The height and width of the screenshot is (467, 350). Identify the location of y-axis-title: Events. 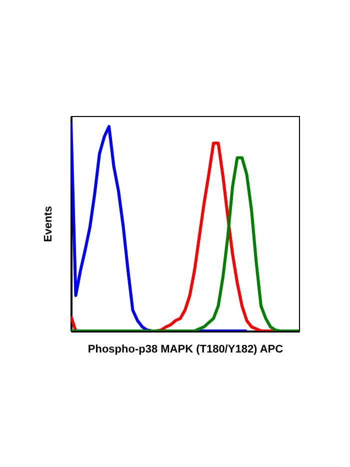
(48, 224).